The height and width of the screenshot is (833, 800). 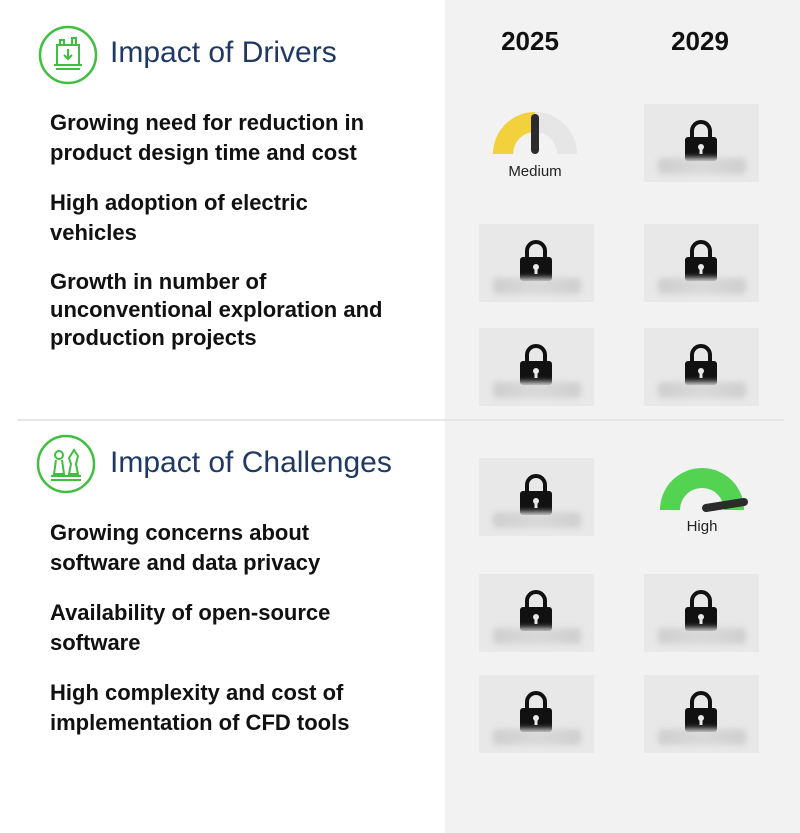 What do you see at coordinates (400, 420) in the screenshot?
I see `section-divider` at bounding box center [400, 420].